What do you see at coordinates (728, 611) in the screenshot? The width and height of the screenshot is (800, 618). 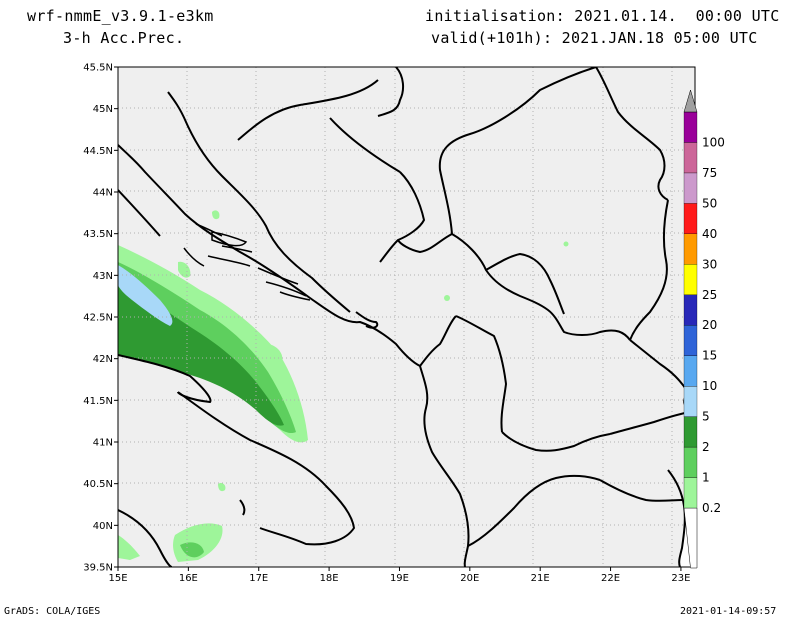 I see `timestamp-text: 2021-01-14-09:57` at bounding box center [728, 611].